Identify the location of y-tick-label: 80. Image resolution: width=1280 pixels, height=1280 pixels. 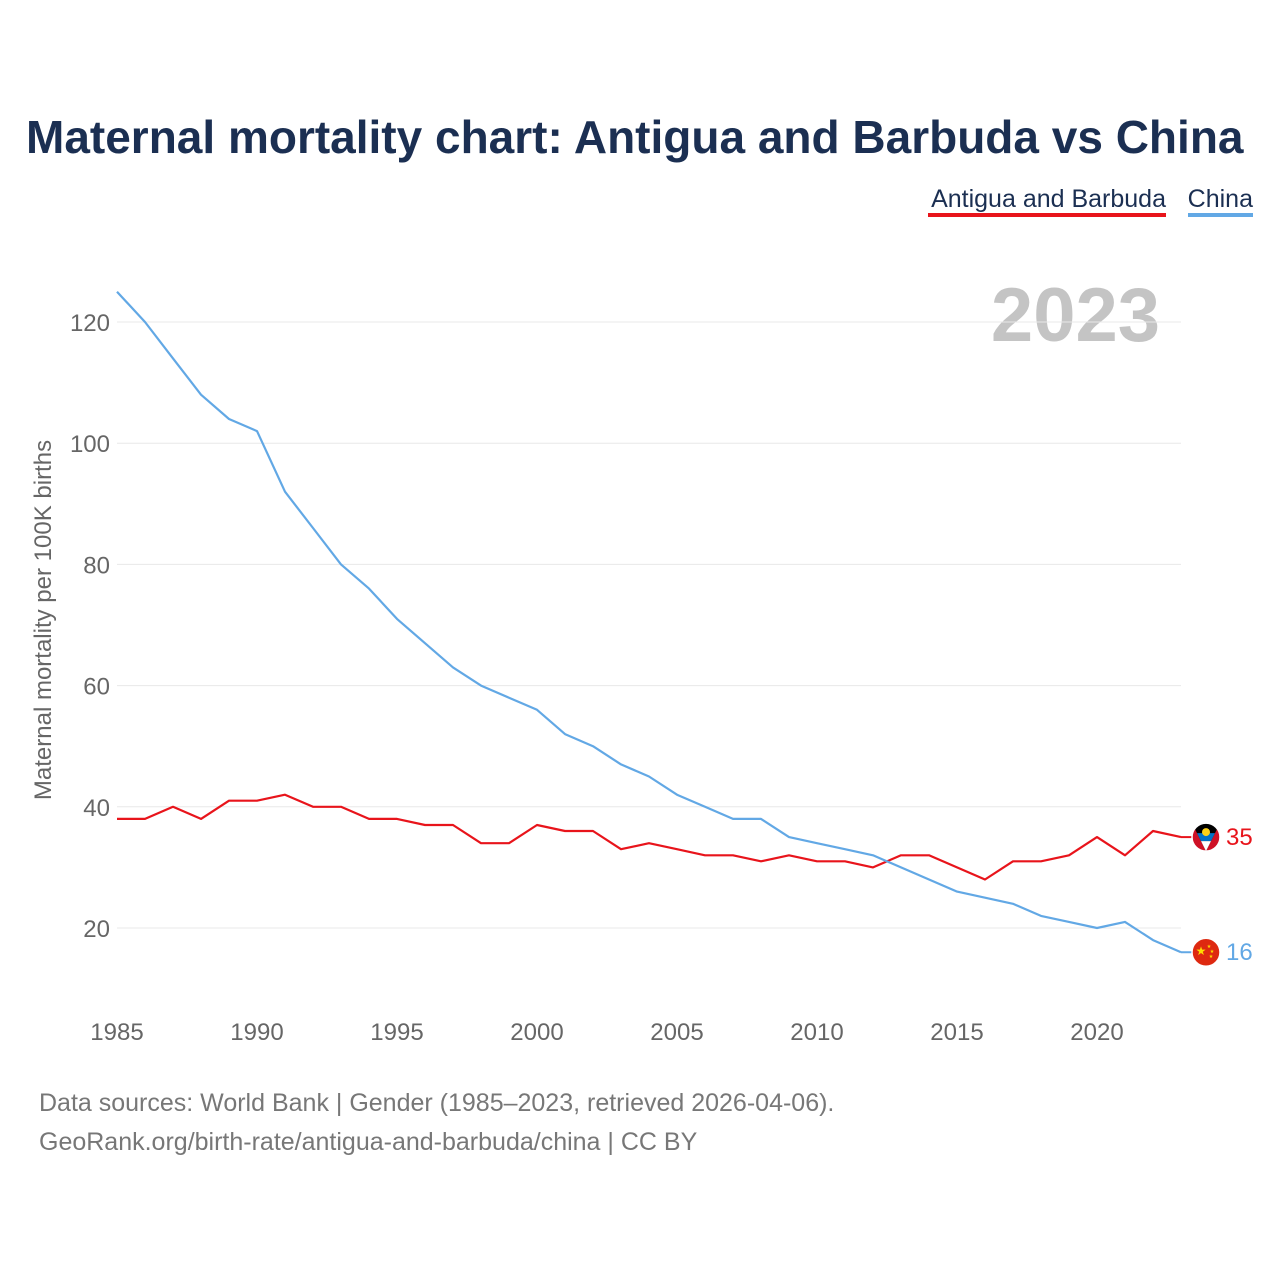
(96, 565).